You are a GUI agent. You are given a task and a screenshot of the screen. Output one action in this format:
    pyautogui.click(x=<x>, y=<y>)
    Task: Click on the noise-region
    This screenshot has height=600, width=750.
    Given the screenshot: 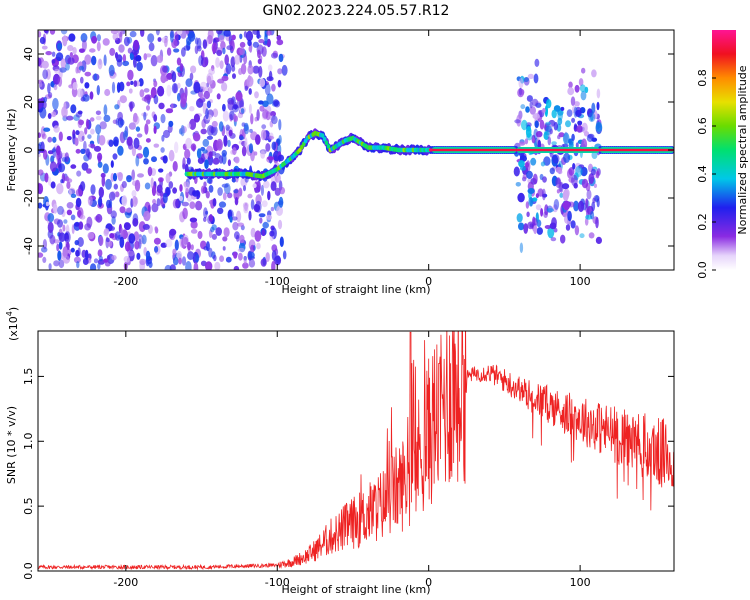 What is the action you would take?
    pyautogui.click(x=558, y=156)
    